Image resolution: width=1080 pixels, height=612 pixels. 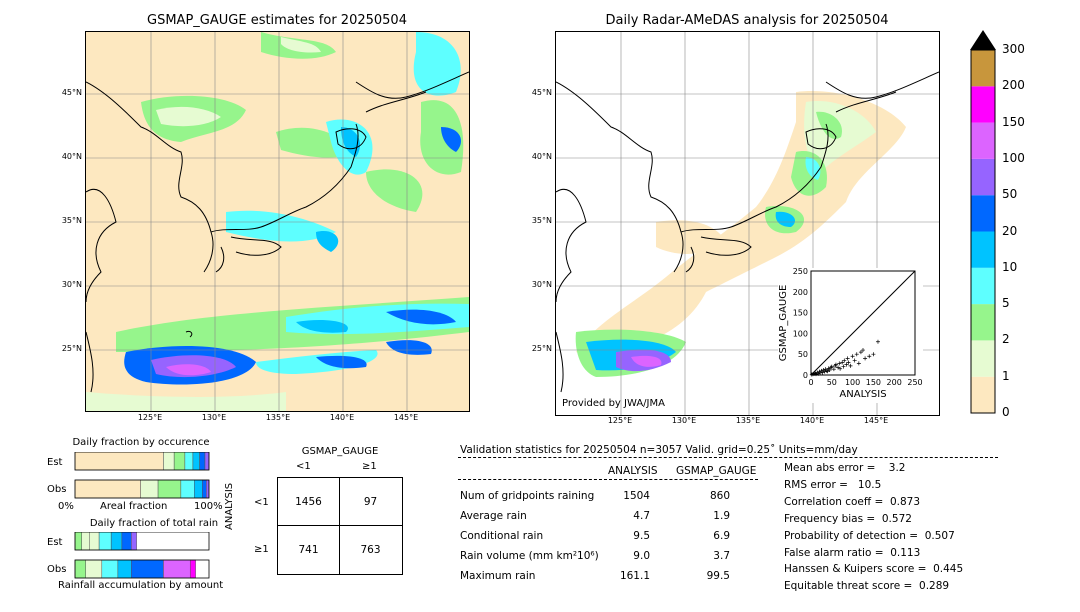 What do you see at coordinates (541, 92) in the screenshot?
I see `map1-lat-label-0: 45°N` at bounding box center [541, 92].